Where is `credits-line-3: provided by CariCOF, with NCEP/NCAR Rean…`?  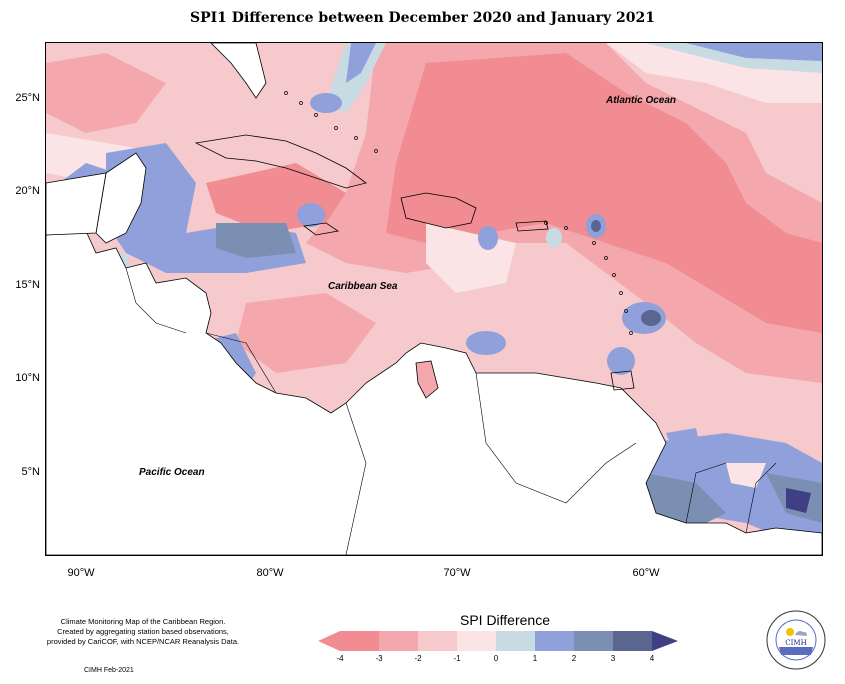 credits-line-3: provided by CariCOF, with NCEP/NCAR Rean… is located at coordinates (143, 641).